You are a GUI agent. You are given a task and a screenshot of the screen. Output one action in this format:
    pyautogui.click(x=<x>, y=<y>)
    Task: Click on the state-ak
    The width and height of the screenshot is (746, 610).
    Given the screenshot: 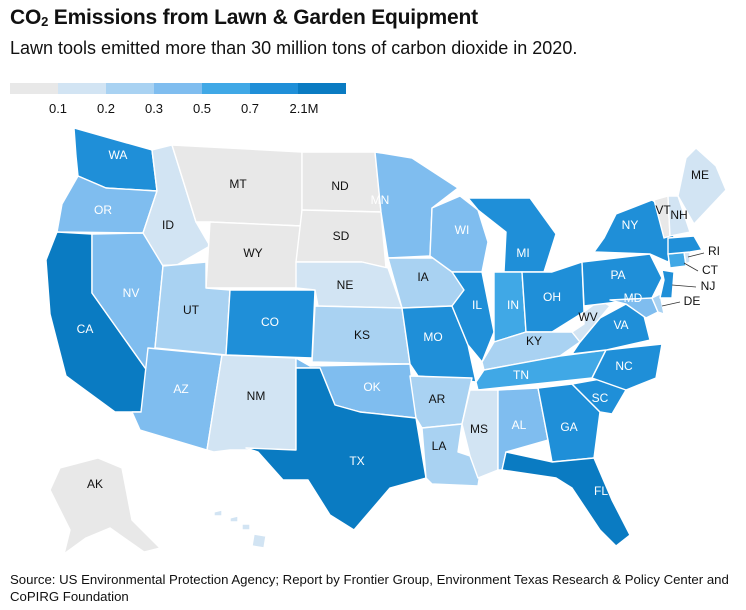 What is the action you would take?
    pyautogui.click(x=105, y=506)
    